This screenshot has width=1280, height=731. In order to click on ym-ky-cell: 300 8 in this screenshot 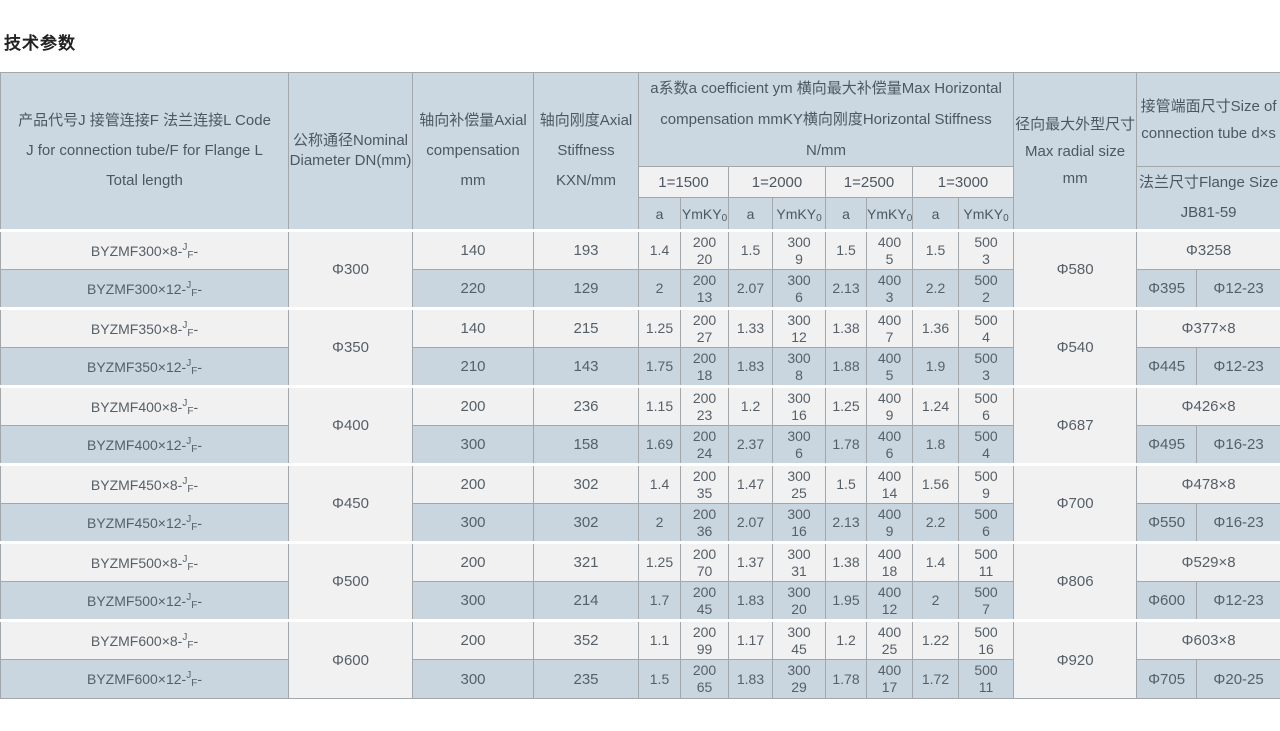, I will do `click(799, 367)`.